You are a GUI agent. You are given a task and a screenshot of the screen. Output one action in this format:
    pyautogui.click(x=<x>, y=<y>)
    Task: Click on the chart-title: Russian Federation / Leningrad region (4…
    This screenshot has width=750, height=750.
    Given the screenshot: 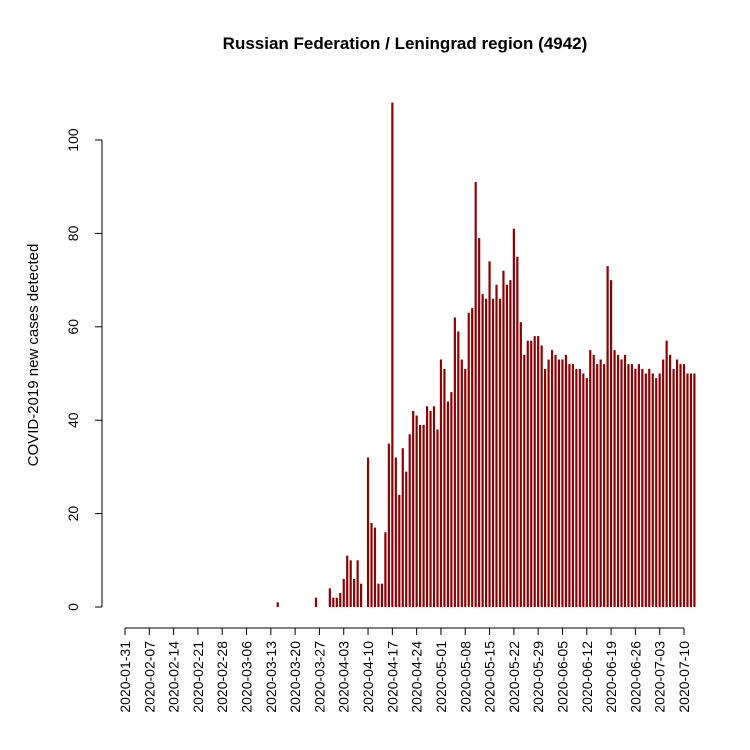 What is the action you would take?
    pyautogui.click(x=405, y=43)
    